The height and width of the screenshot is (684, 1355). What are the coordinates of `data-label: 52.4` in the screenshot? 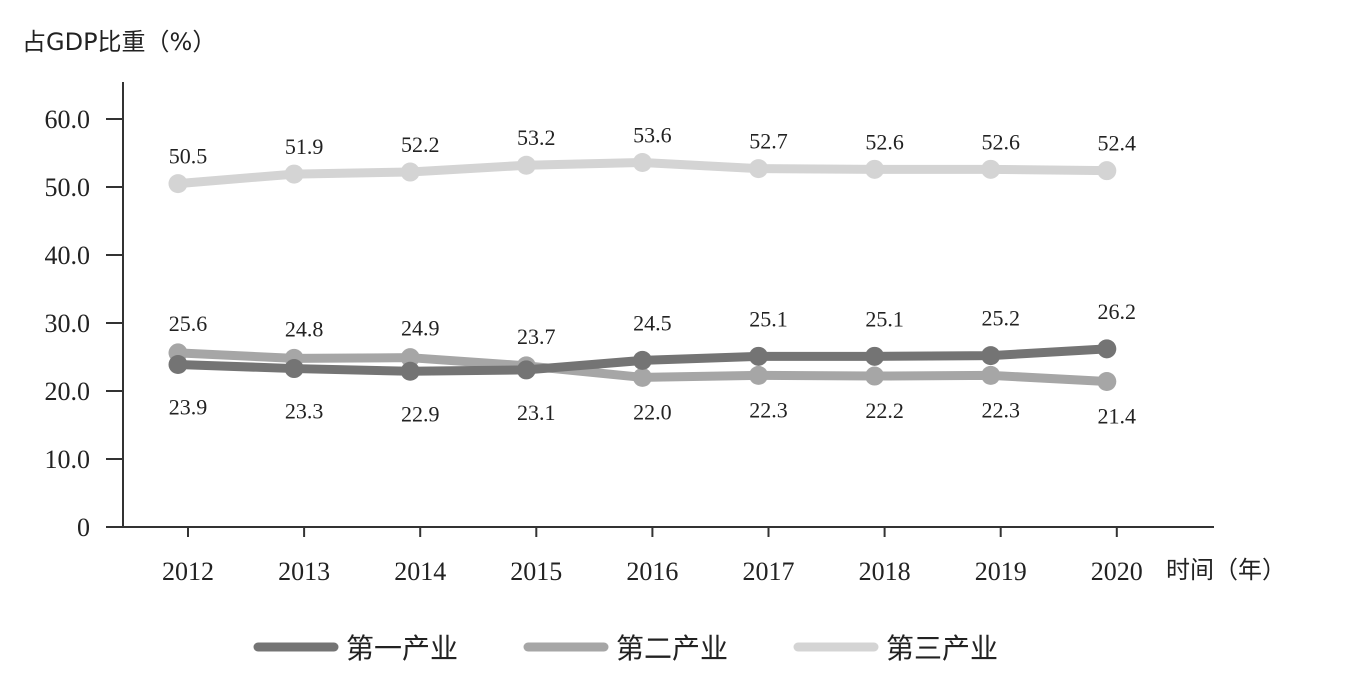 It's located at (1117, 143).